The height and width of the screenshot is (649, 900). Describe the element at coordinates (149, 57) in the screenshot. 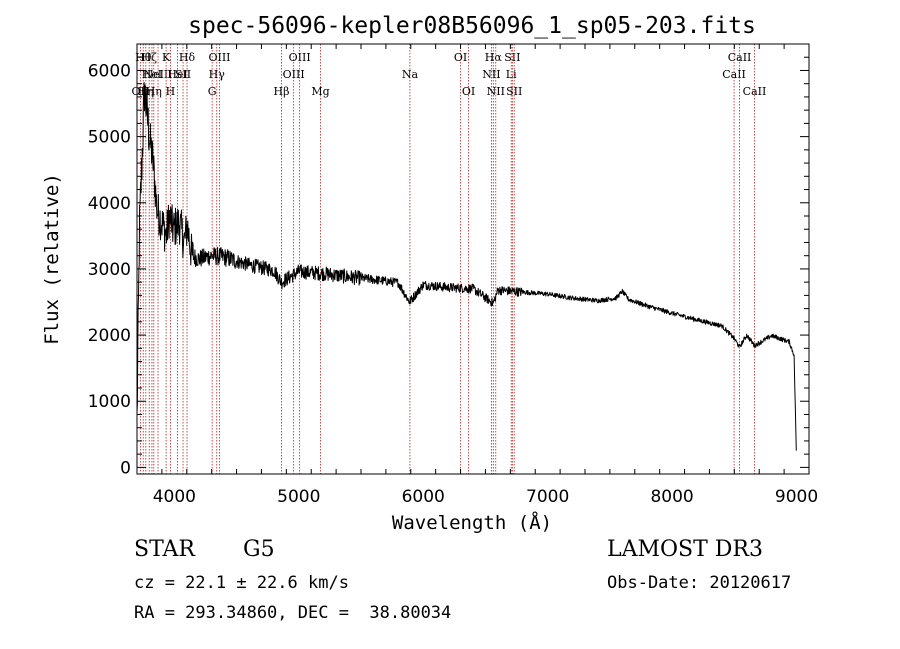

I see `marker-label: Hζ` at that location.